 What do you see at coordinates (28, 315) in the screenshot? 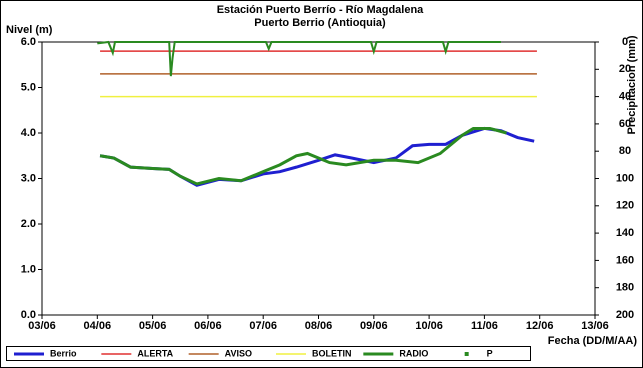
I see `y-tick-label: 0.0` at bounding box center [28, 315].